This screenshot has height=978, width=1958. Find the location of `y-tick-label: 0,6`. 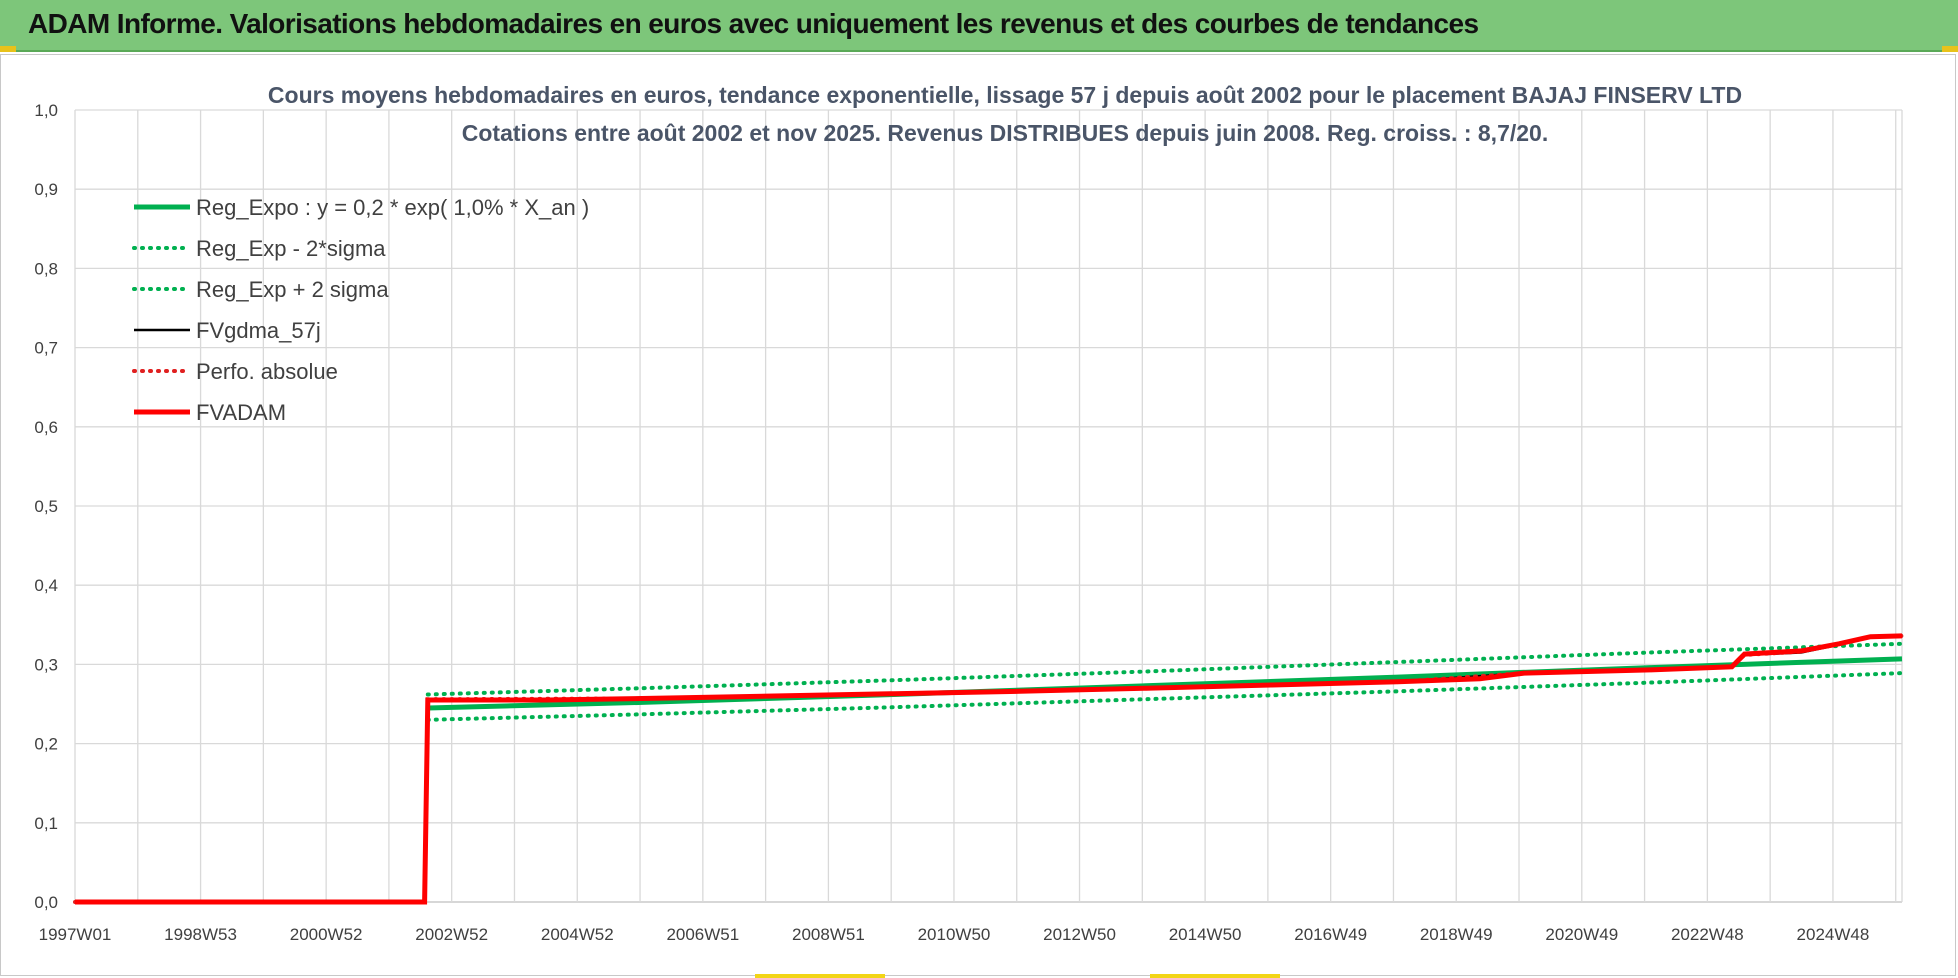

y-tick-label: 0,6 is located at coordinates (46, 427).